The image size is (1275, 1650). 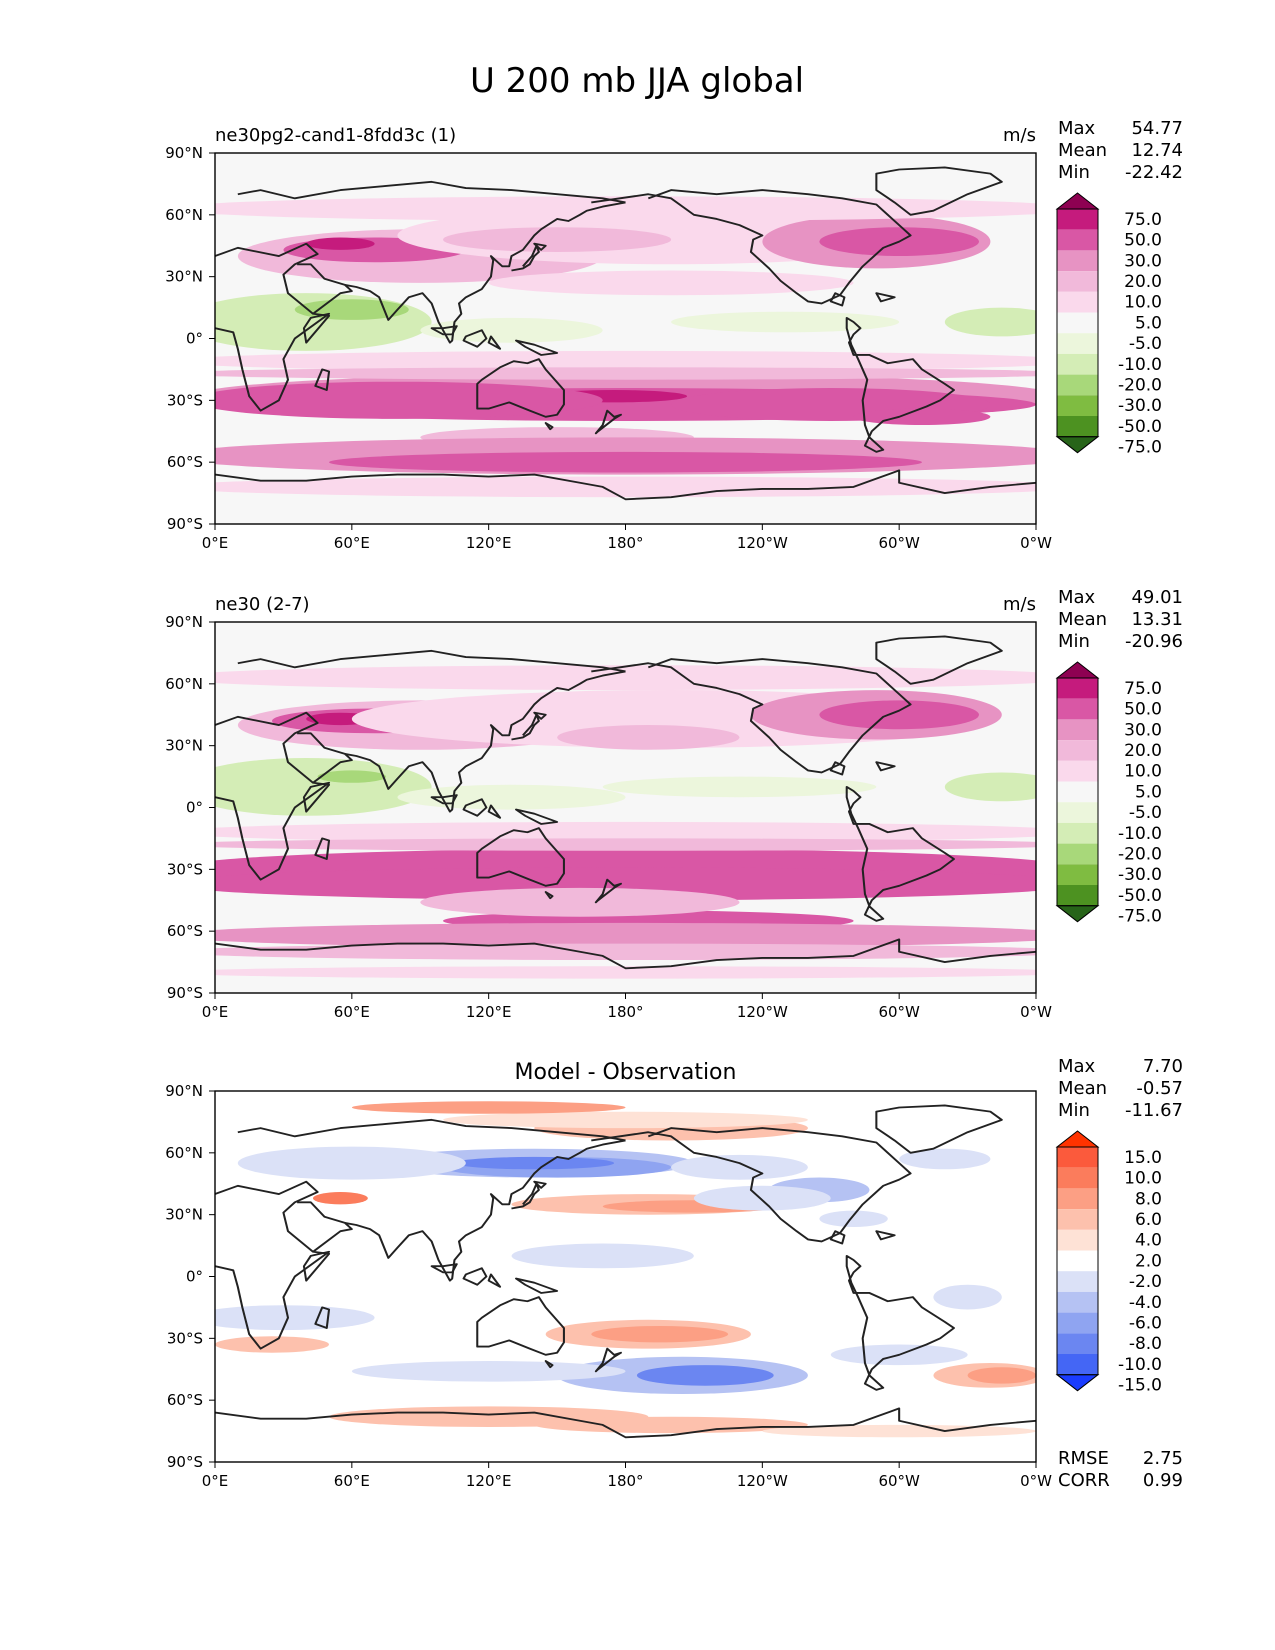 I want to click on x-tick-label: 60°W, so click(x=899, y=1012).